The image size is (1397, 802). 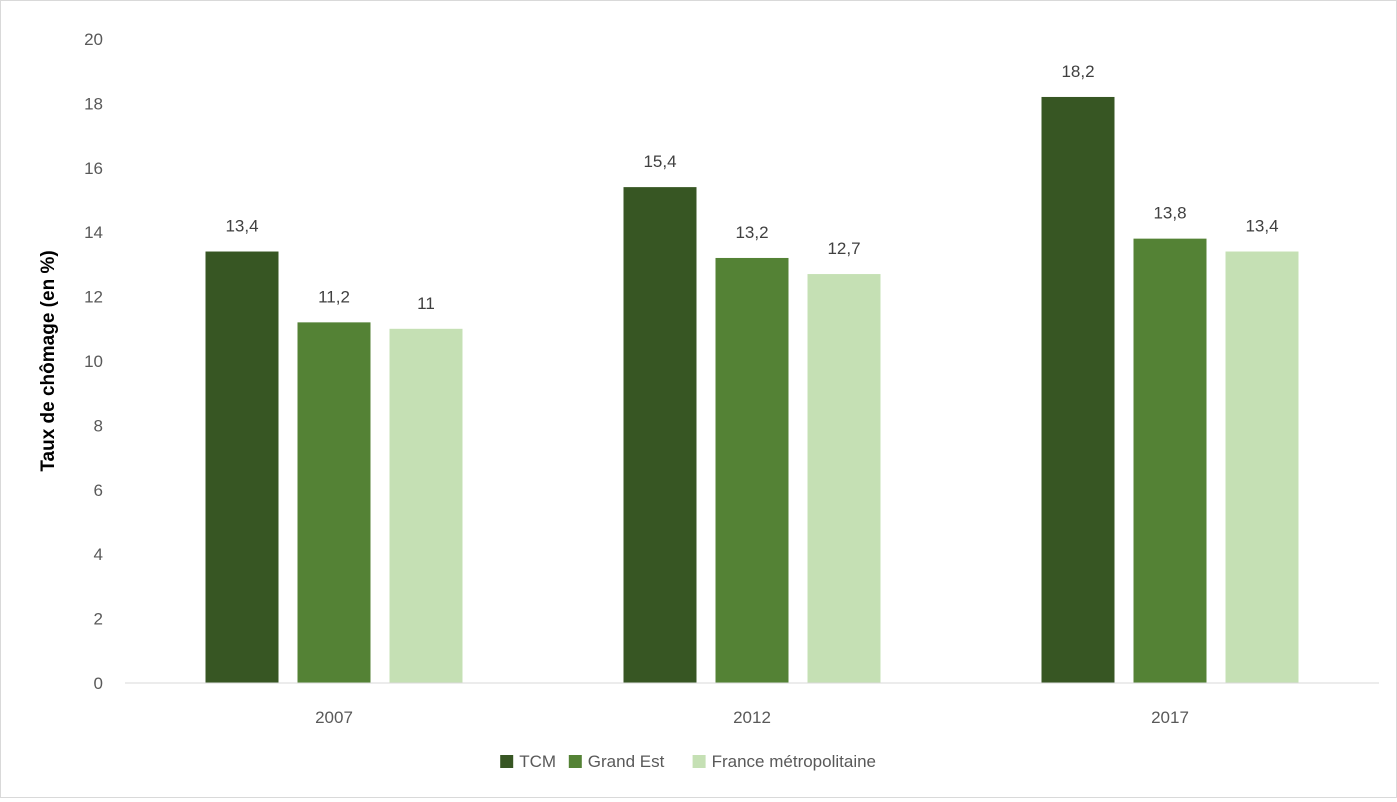 What do you see at coordinates (1077, 71) in the screenshot?
I see `data-label: 18,2` at bounding box center [1077, 71].